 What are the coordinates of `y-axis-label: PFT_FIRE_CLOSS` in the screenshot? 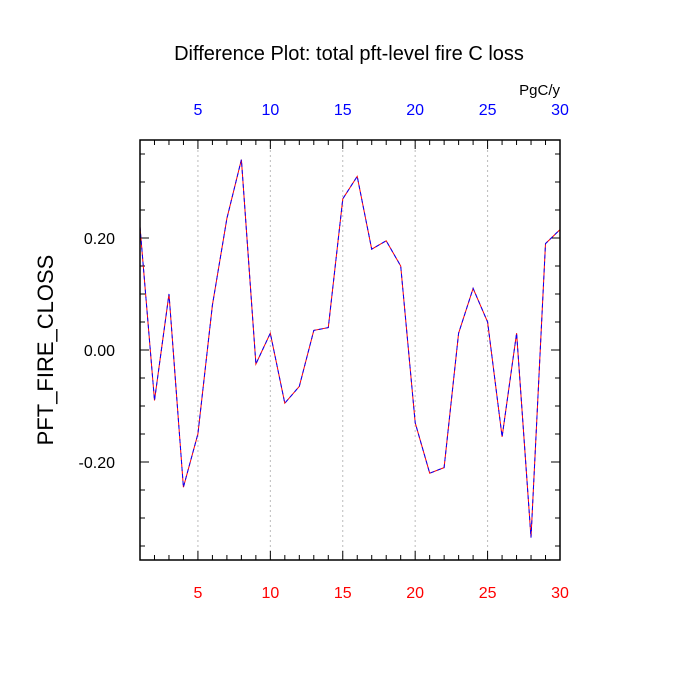 It's located at (45, 350).